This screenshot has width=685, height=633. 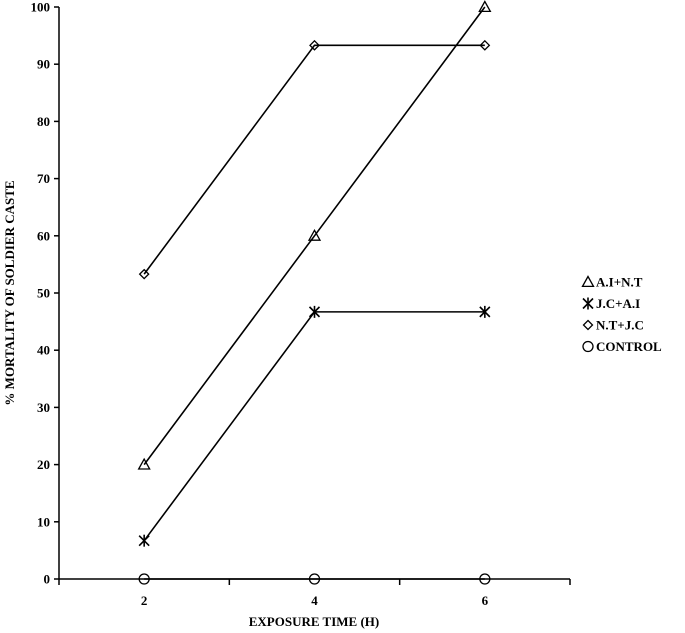 I want to click on y-tick-label: 100, so click(x=41, y=7).